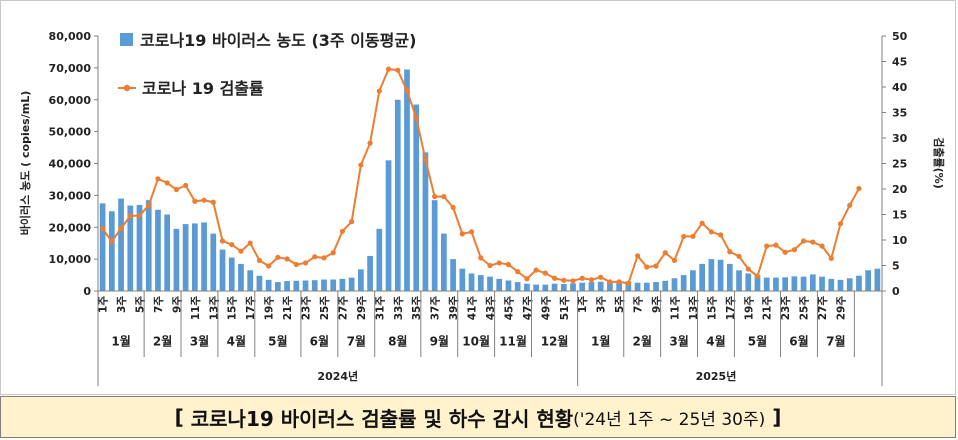  I want to click on week-tick-label: 3주, so click(602, 304).